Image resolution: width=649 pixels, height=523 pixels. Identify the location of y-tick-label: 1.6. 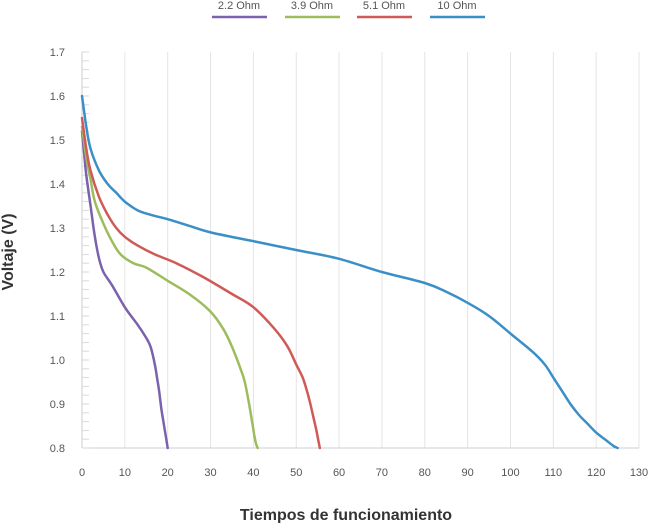
(57, 97).